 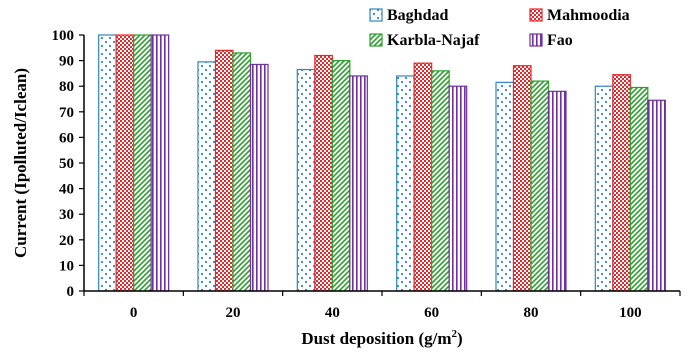 What do you see at coordinates (66, 215) in the screenshot?
I see `y-tick-label: 30` at bounding box center [66, 215].